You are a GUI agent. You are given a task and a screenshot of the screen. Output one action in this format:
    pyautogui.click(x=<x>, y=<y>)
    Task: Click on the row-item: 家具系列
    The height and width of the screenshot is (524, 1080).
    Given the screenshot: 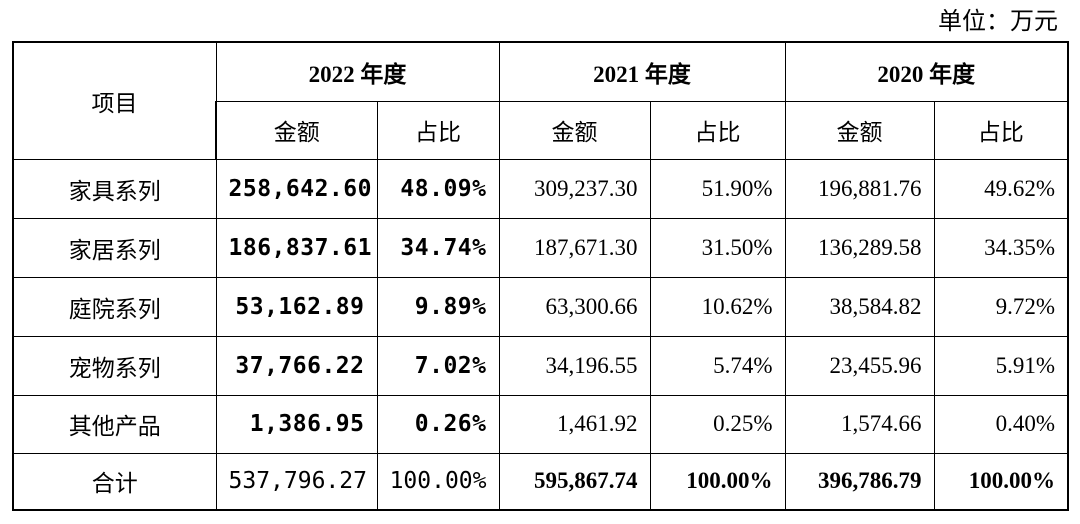 What is the action you would take?
    pyautogui.click(x=114, y=188)
    